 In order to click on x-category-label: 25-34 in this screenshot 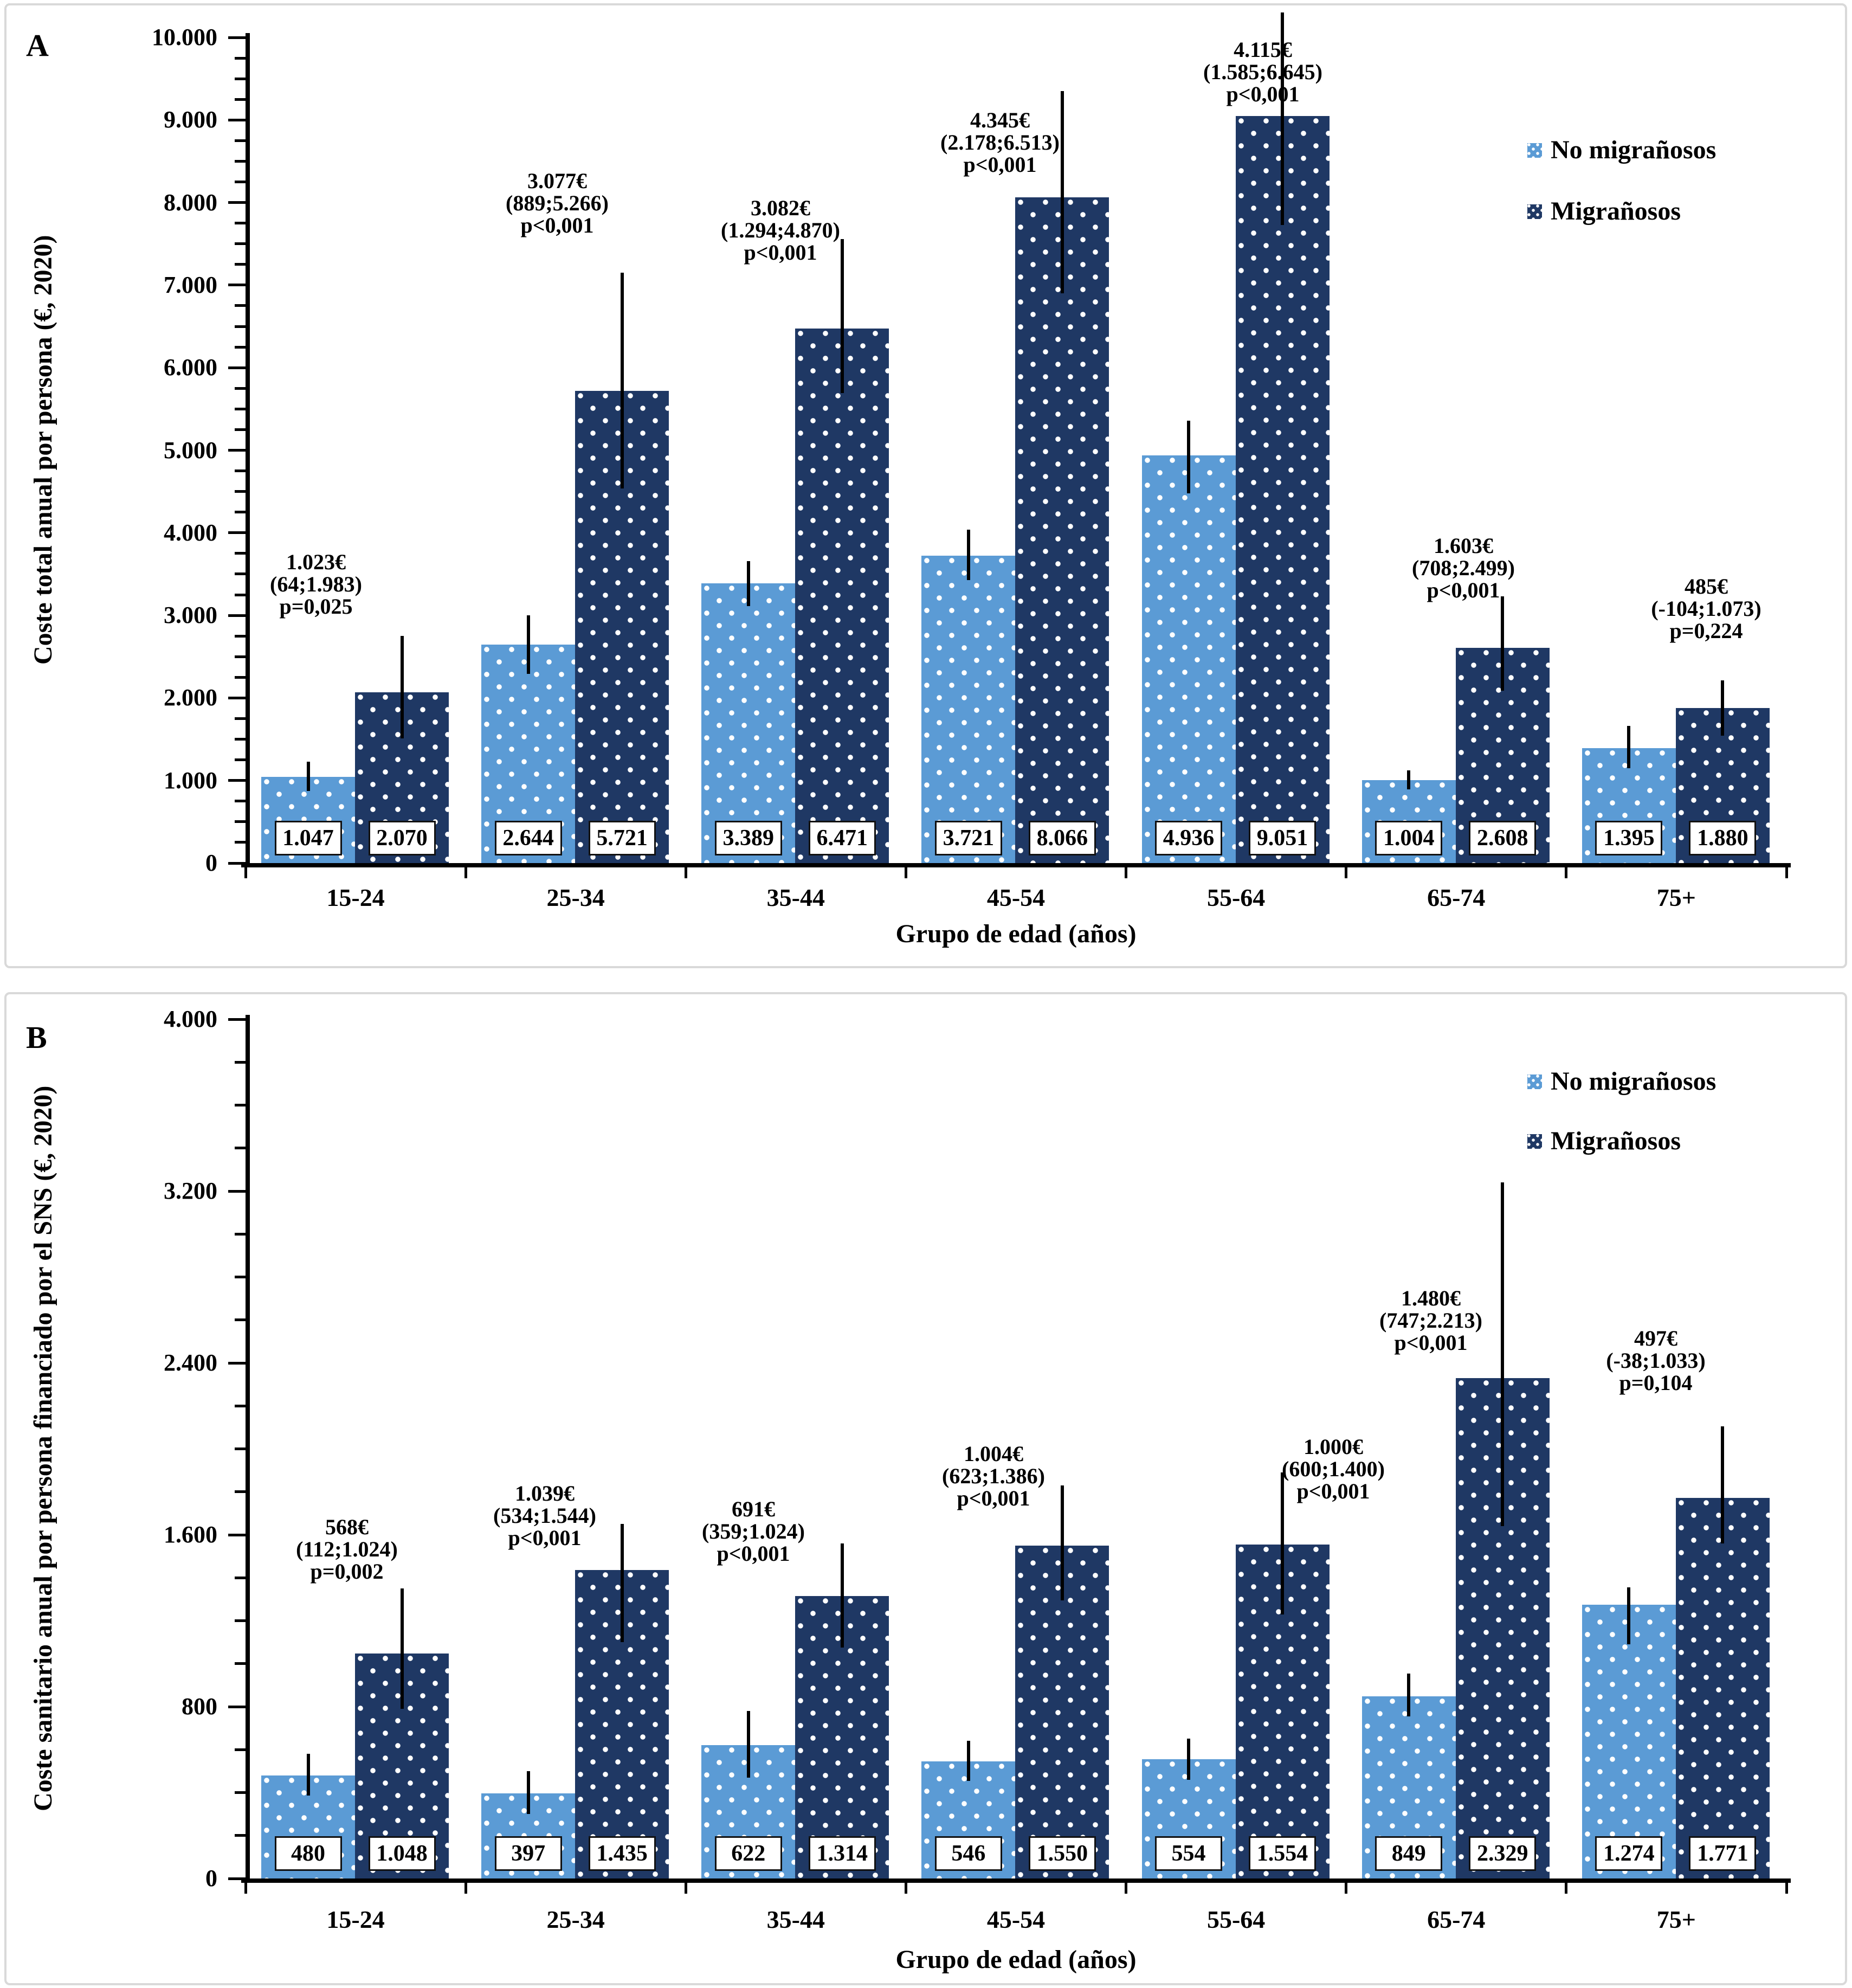, I will do `click(575, 897)`.